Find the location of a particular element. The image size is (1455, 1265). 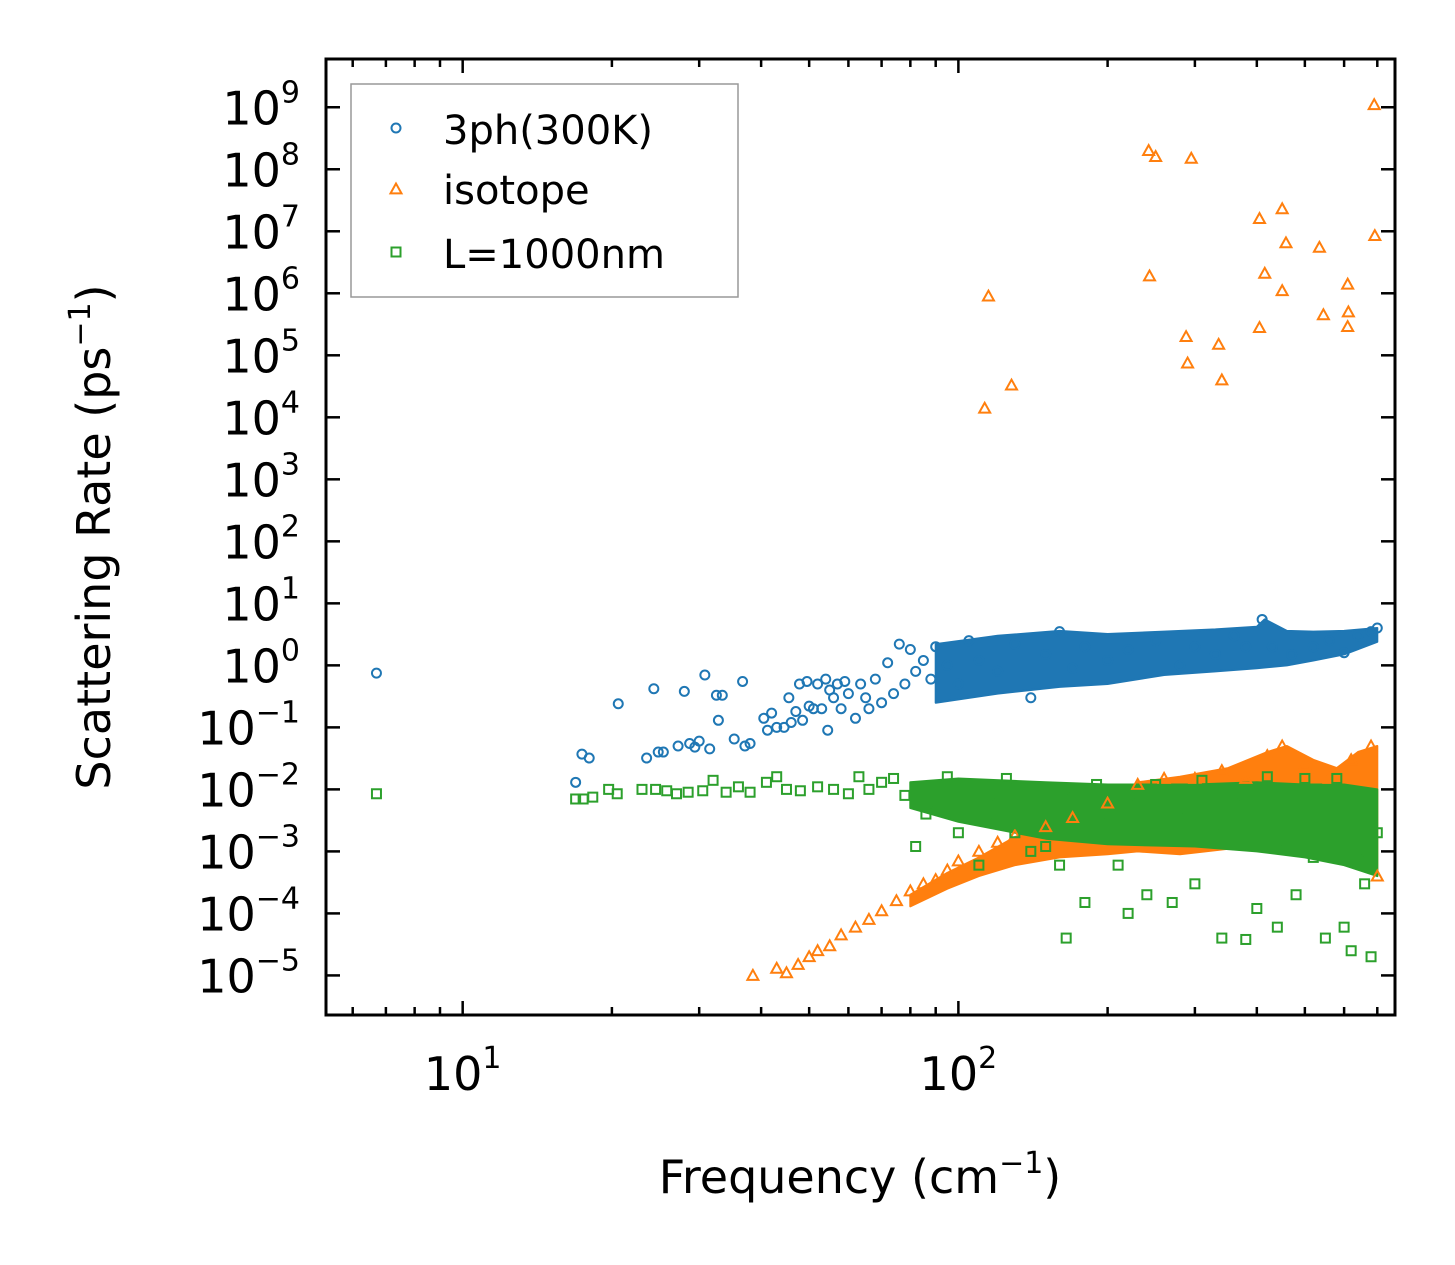

density-bands is located at coordinates (1144, 763).